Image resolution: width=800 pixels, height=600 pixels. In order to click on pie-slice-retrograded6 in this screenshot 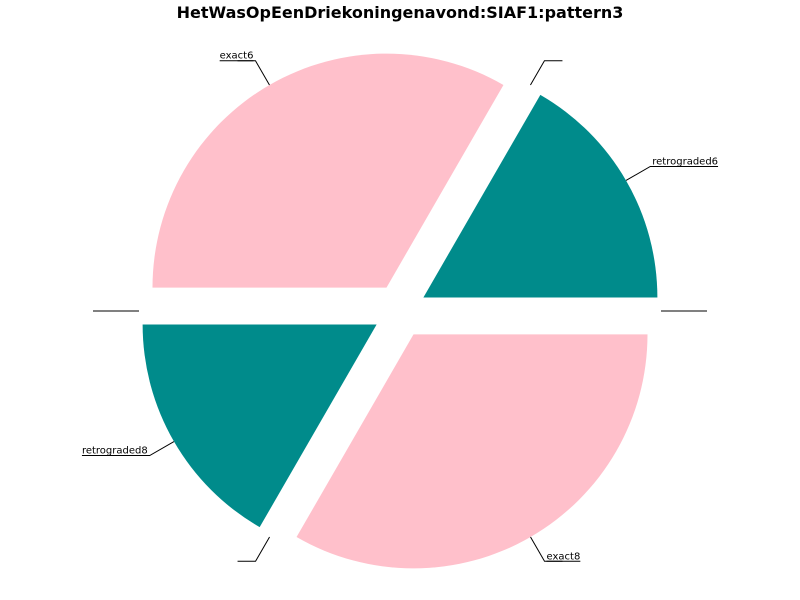, I will do `click(540, 196)`.